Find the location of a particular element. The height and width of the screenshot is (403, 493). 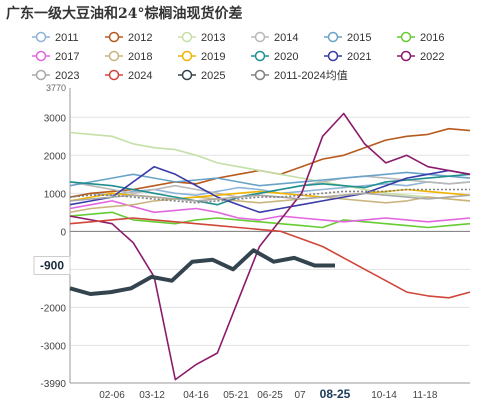

legend-entry-2024: 2024 is located at coordinates (128, 75).